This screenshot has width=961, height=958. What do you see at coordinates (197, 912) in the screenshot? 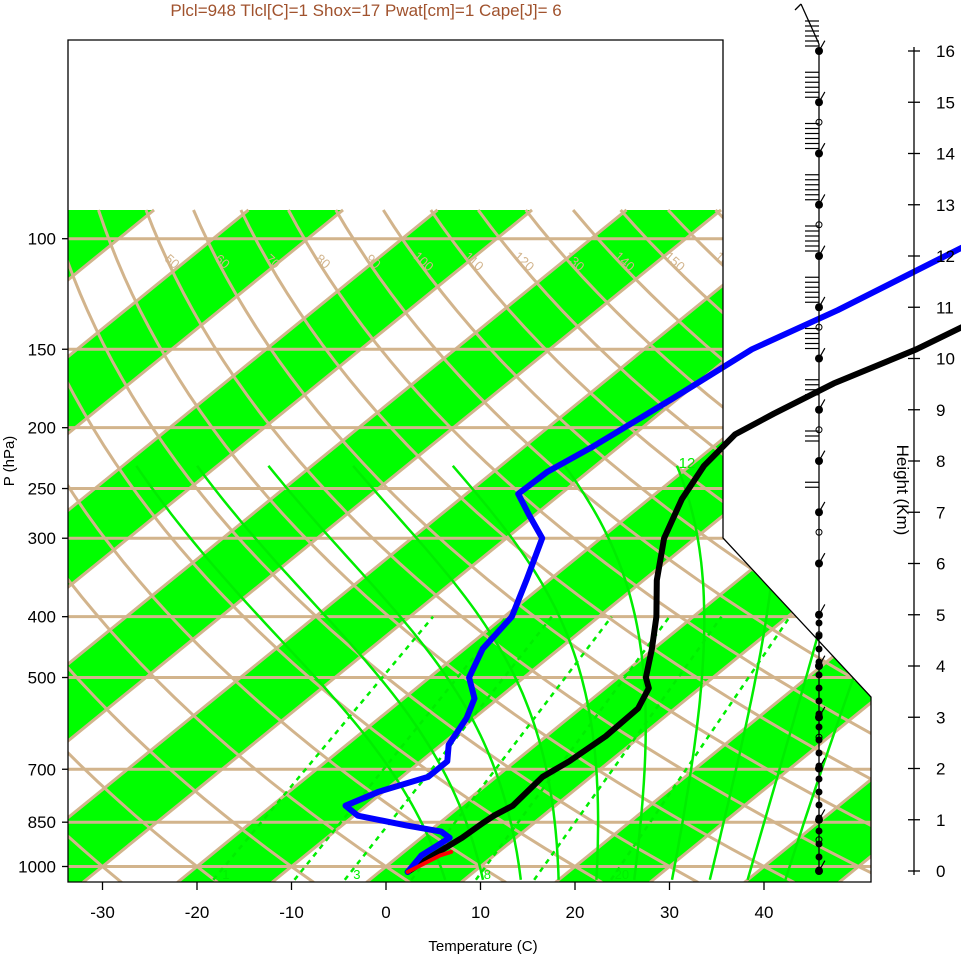
I see `temperature-tick-label: -20` at bounding box center [197, 912].